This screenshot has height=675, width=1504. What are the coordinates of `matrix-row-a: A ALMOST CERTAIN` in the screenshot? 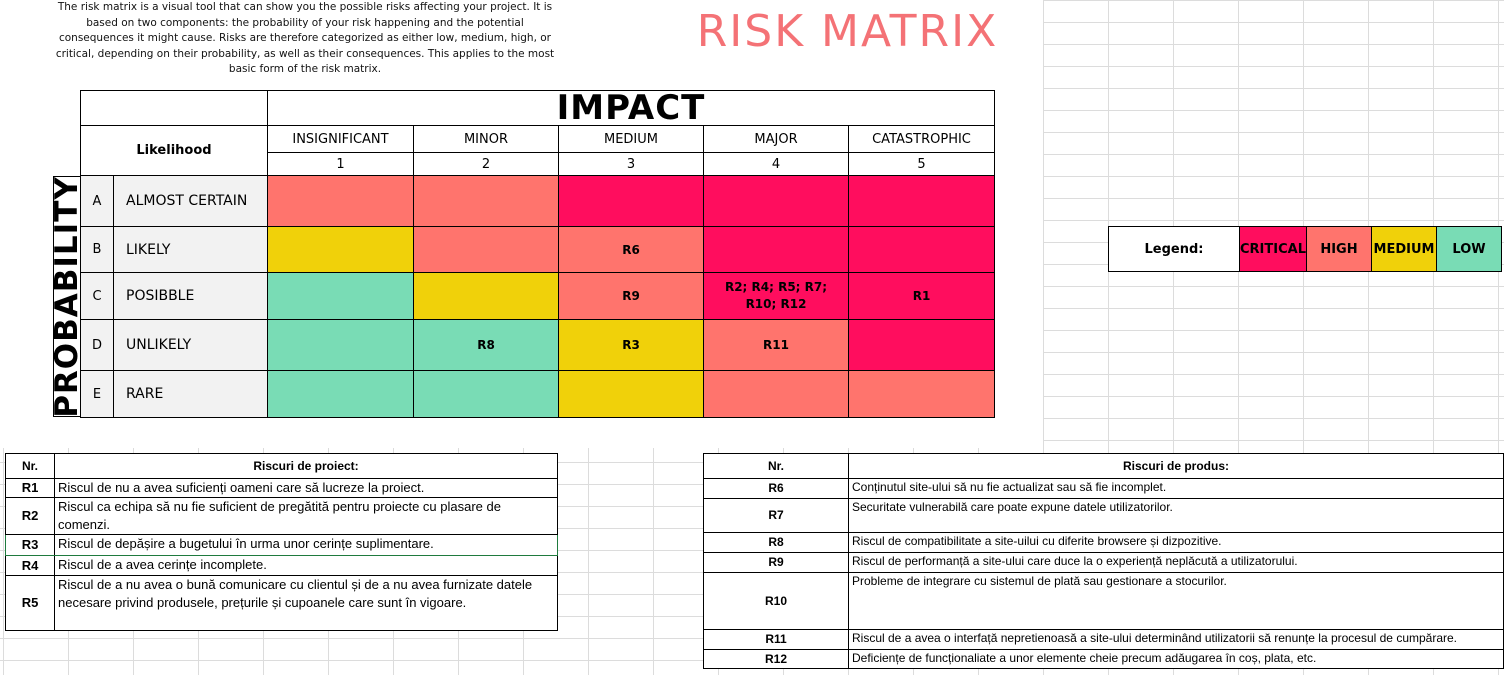 It's located at (537, 201).